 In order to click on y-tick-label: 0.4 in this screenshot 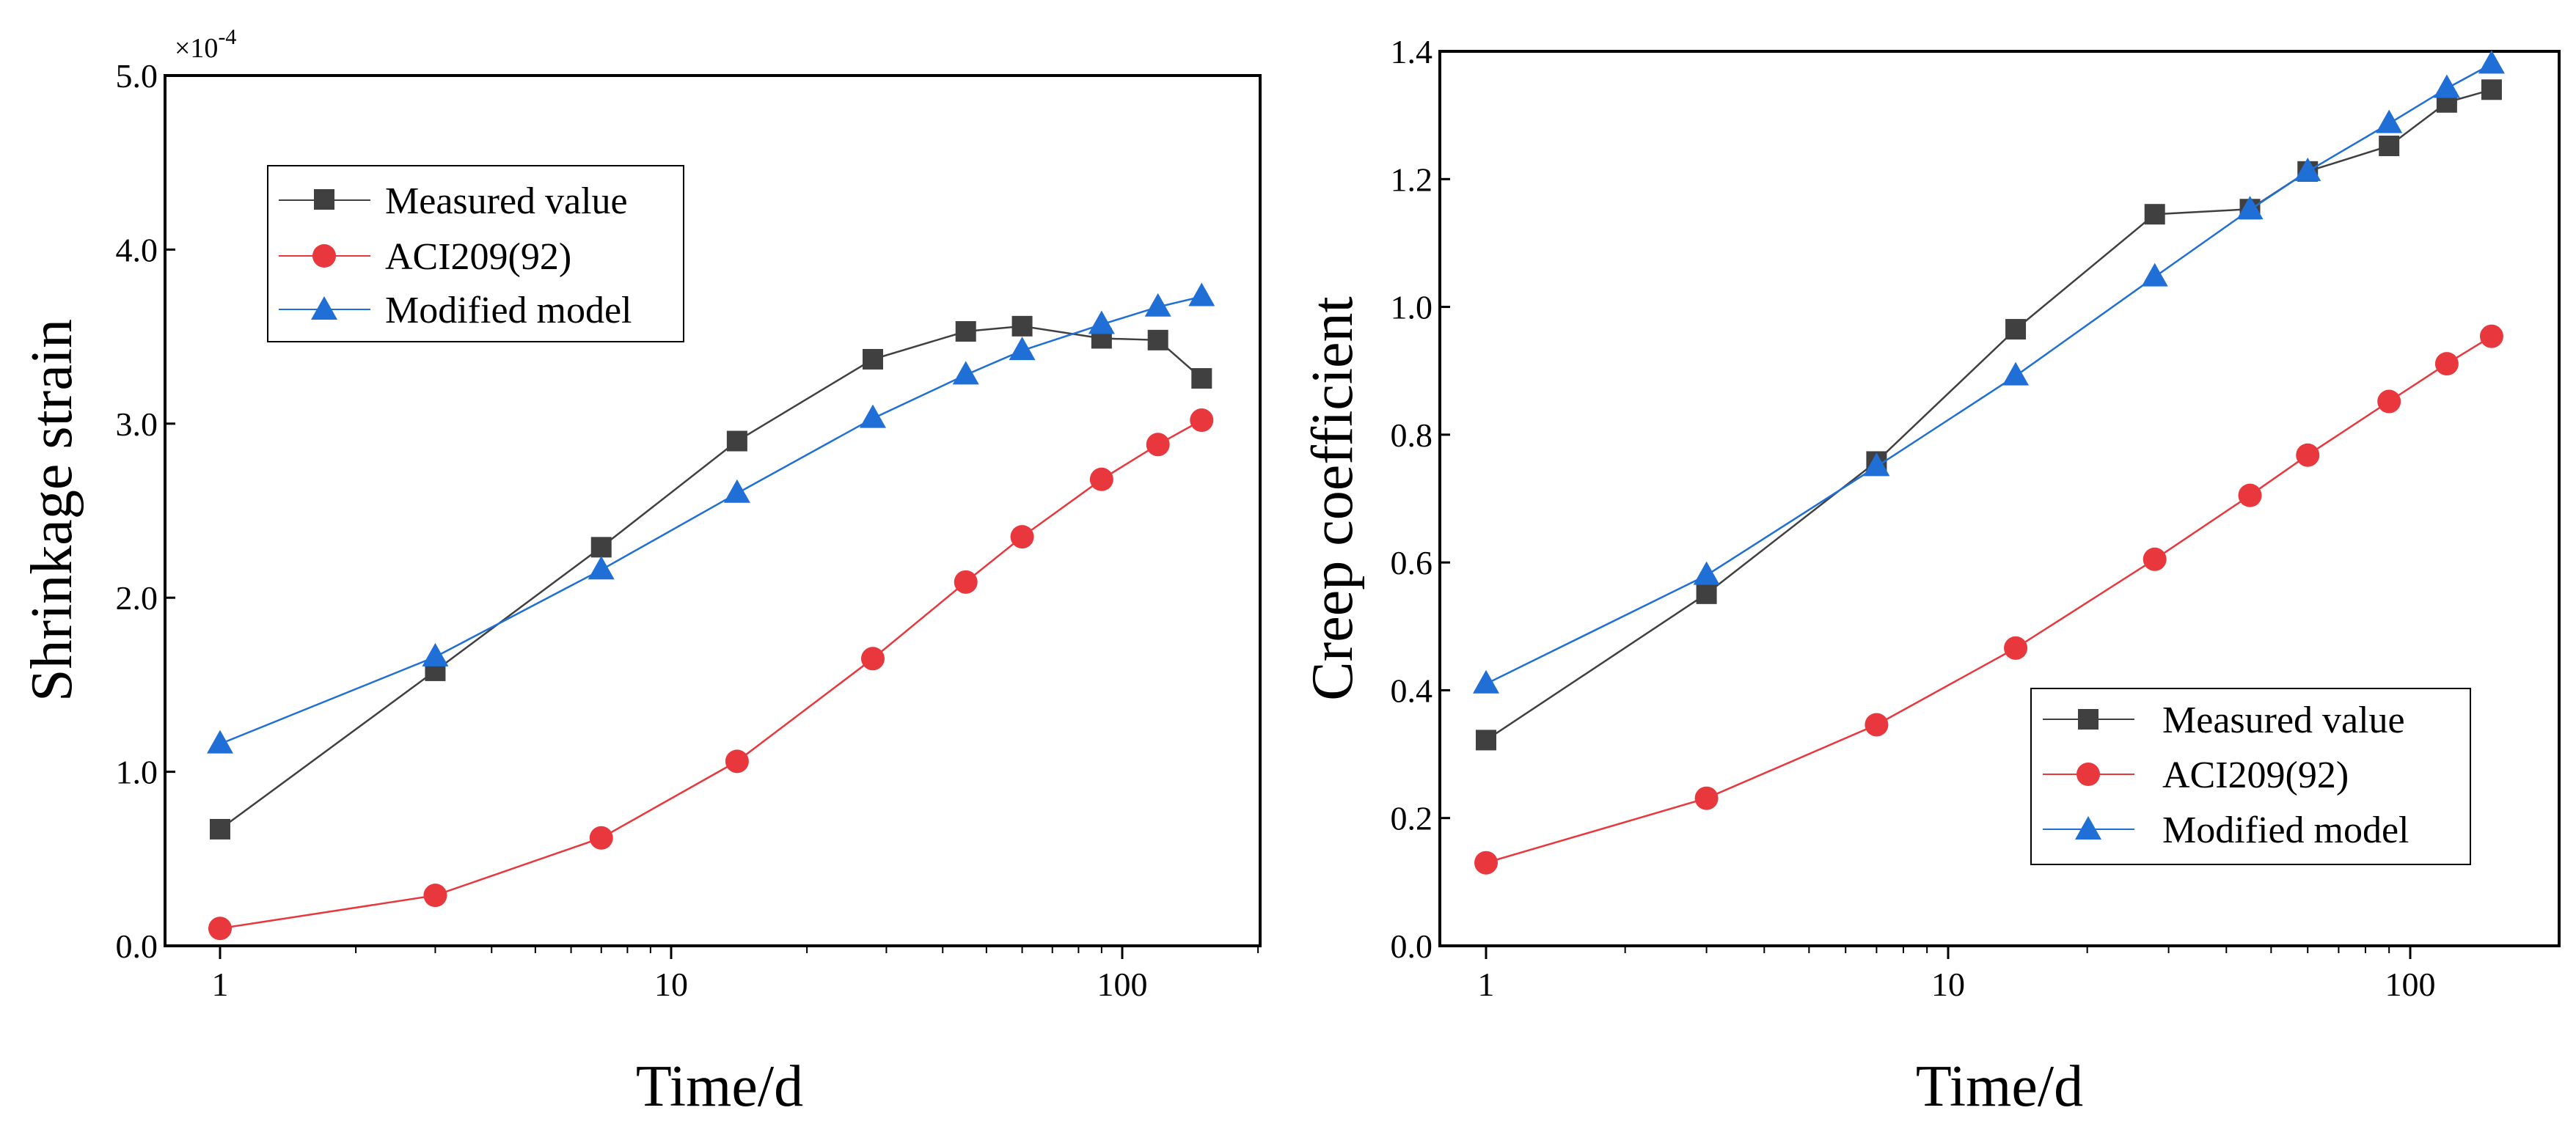, I will do `click(1412, 690)`.